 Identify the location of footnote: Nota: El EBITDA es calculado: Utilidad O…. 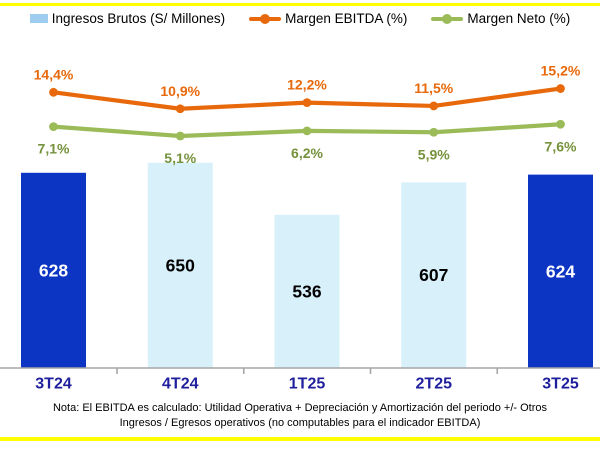
(299, 415).